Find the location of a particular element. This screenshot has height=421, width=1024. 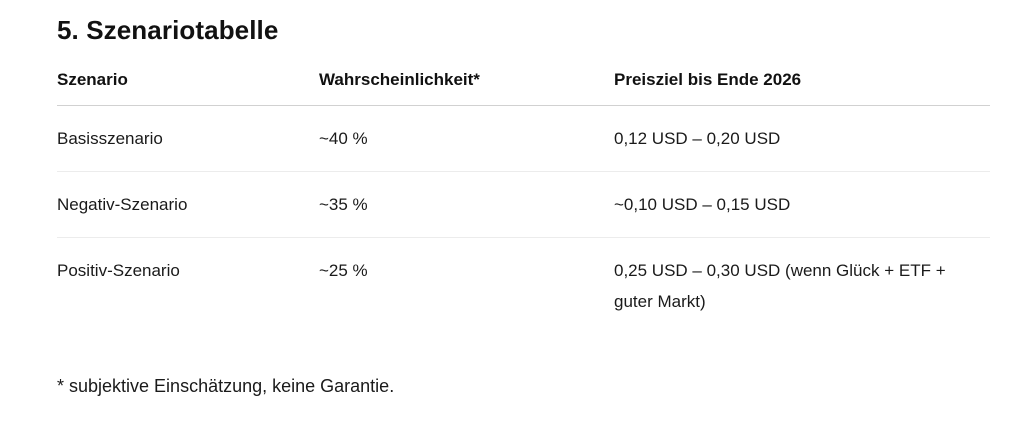

section-title: 5. Szenariotabelle is located at coordinates (168, 30).